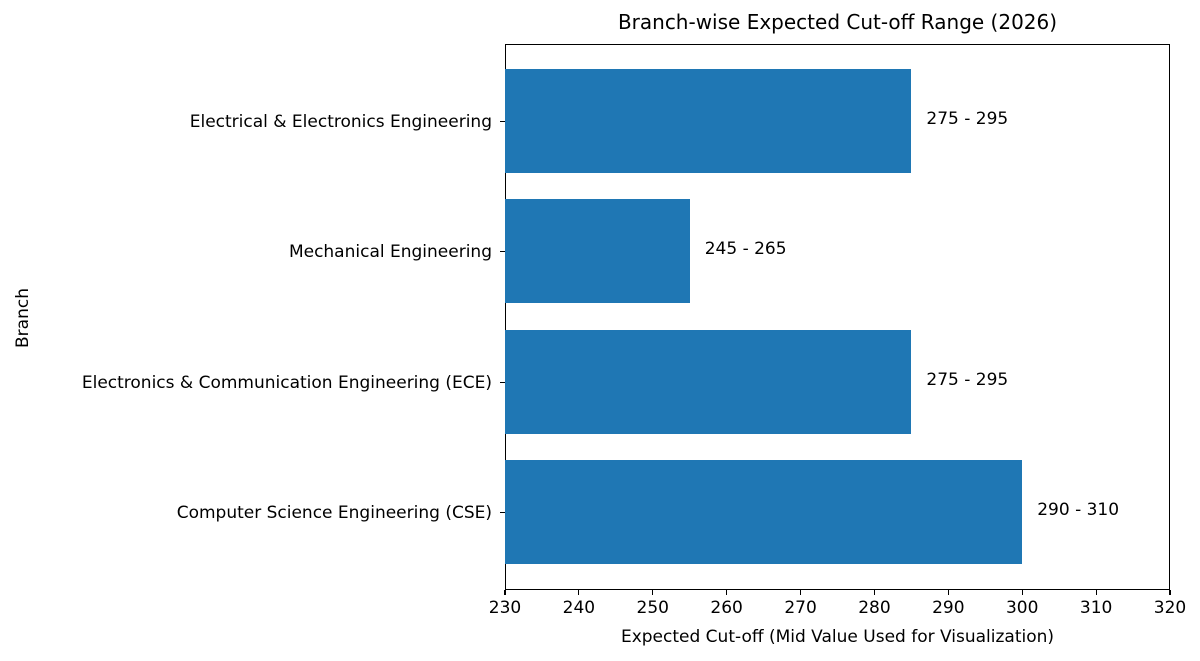 This screenshot has width=1200, height=661. I want to click on x-tick-label: 230, so click(505, 608).